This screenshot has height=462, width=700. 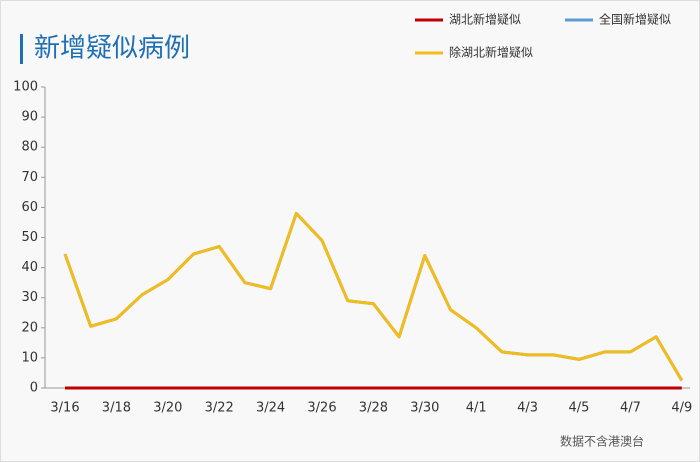 What do you see at coordinates (64, 408) in the screenshot?
I see `x-tick-label: 3/16` at bounding box center [64, 408].